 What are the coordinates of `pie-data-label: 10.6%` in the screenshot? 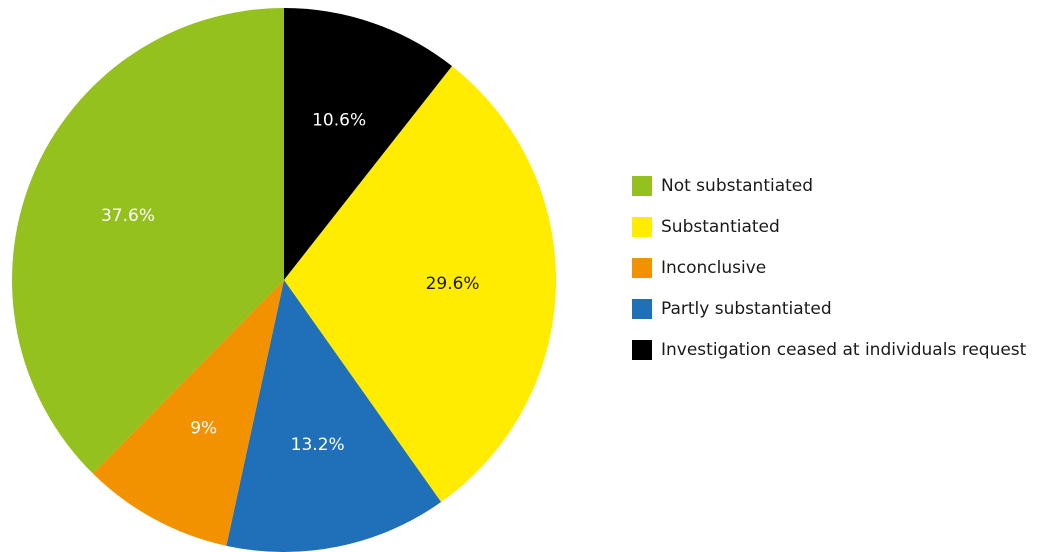 It's located at (339, 121).